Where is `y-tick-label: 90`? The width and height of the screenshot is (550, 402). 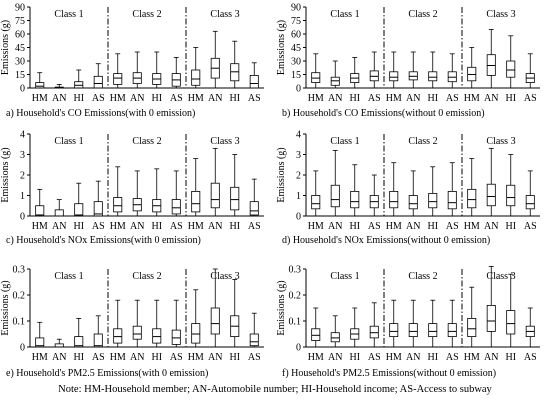 y-tick-label: 90 is located at coordinates (296, 8).